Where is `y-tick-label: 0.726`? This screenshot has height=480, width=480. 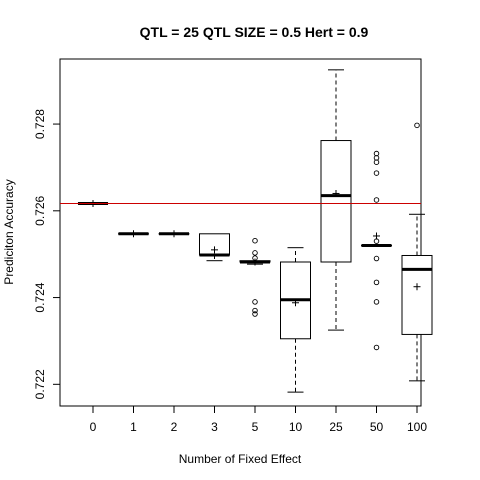 y-tick-label: 0.726 is located at coordinates (40, 210).